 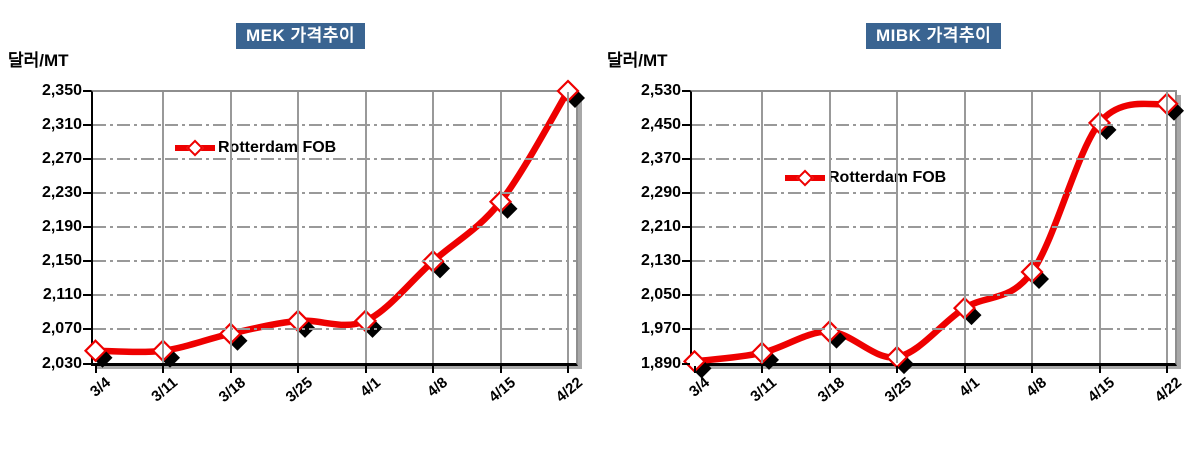 I want to click on y-axis-label: 1,890, so click(x=660, y=363).